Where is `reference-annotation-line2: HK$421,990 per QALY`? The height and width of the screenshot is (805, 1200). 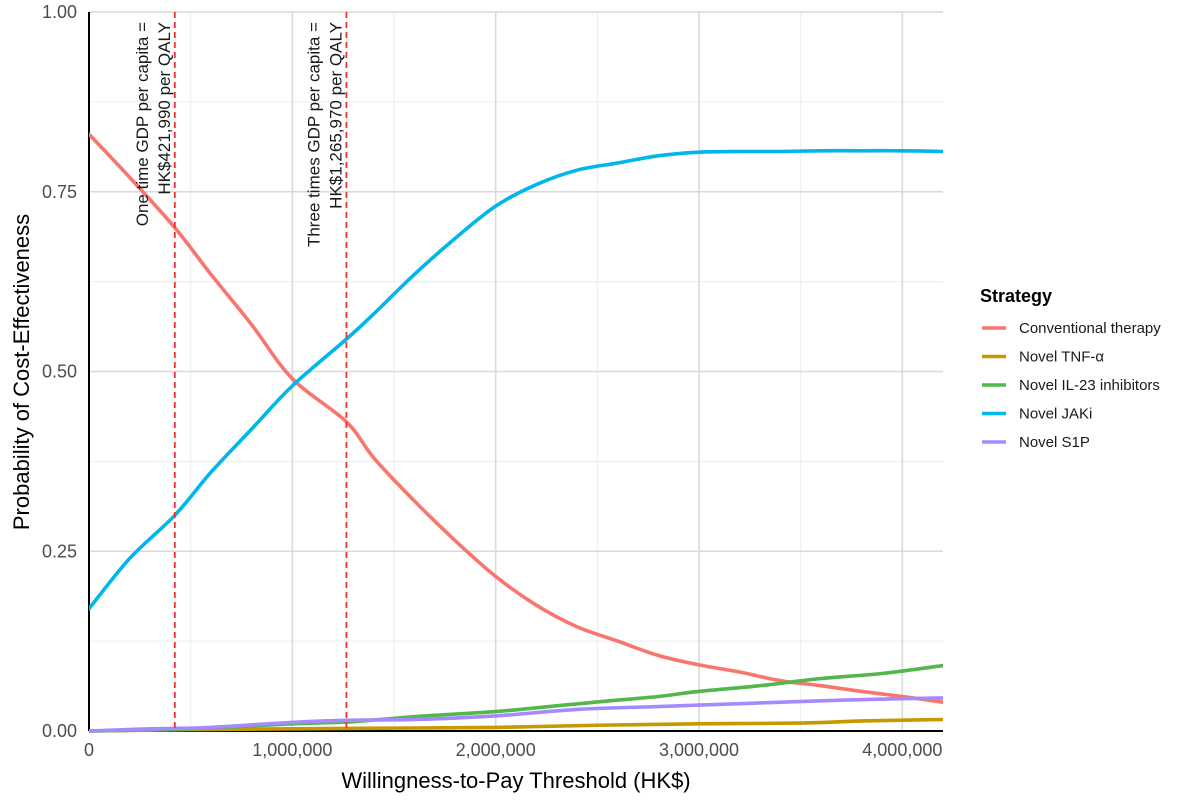
reference-annotation-line2: HK$421,990 per QALY is located at coordinates (164, 108).